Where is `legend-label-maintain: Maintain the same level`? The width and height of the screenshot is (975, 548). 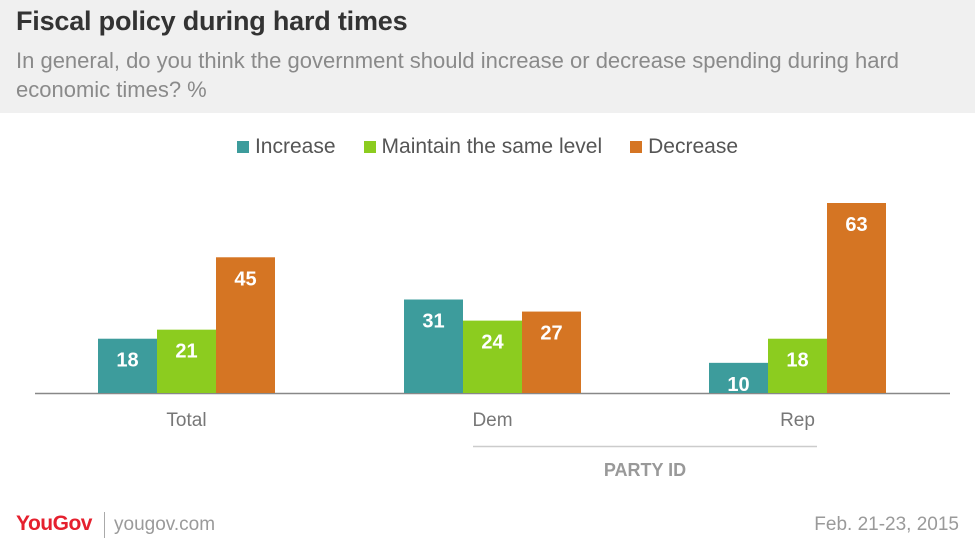
legend-label-maintain: Maintain the same level is located at coordinates (492, 146).